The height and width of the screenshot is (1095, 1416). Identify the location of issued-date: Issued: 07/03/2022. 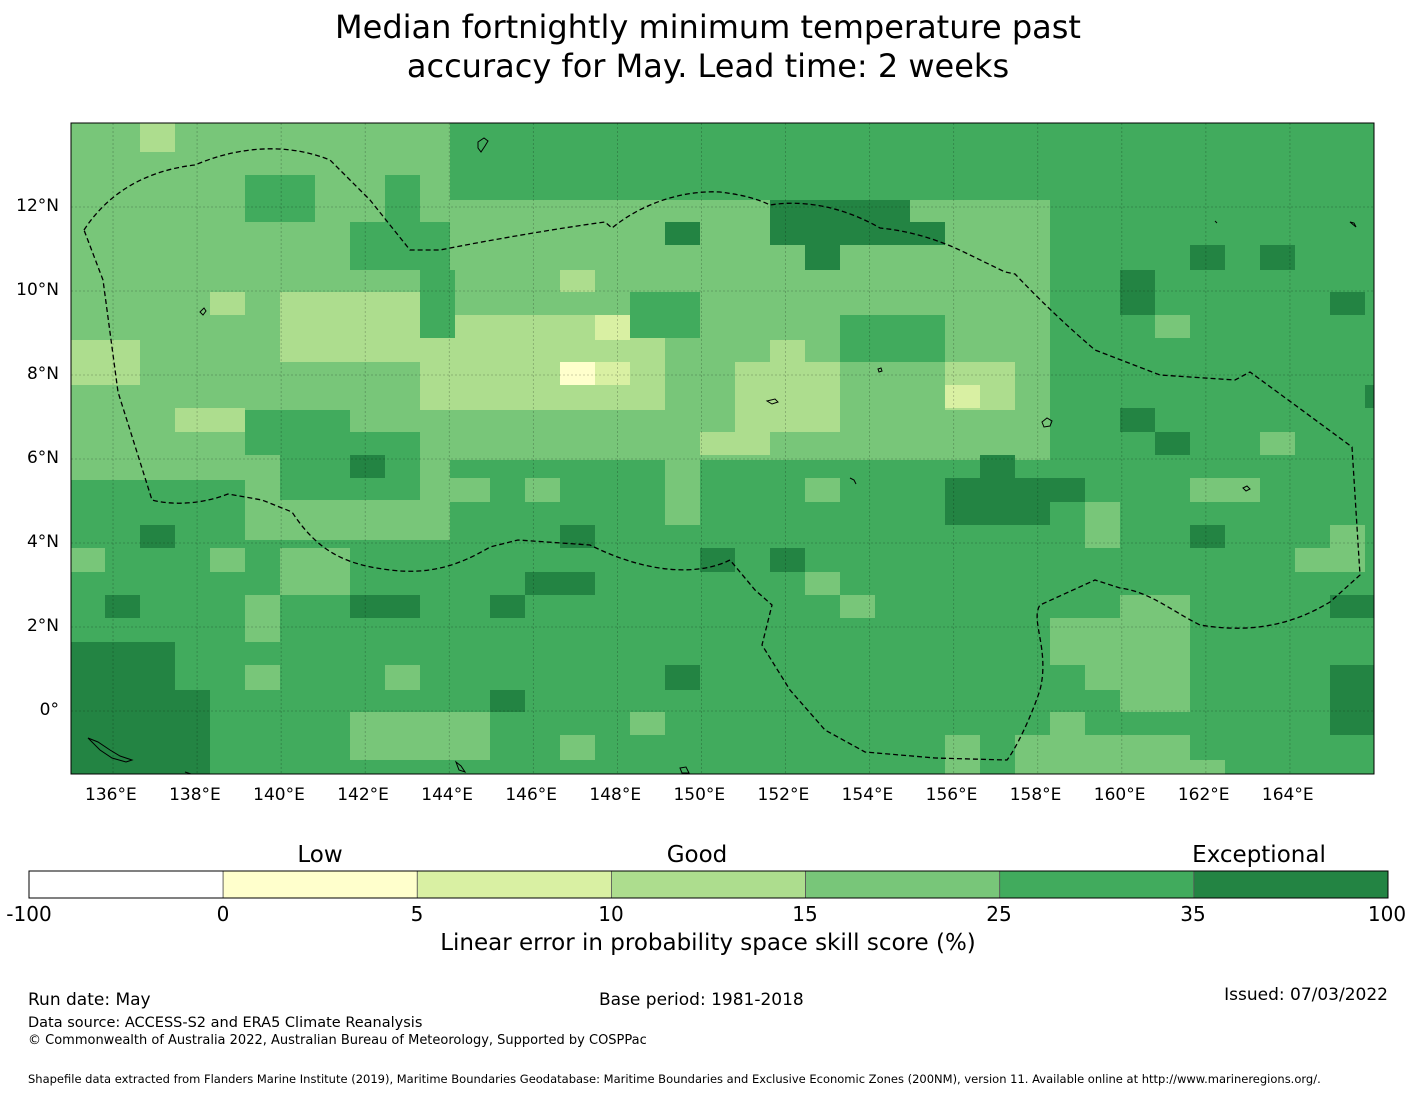
(1306, 995).